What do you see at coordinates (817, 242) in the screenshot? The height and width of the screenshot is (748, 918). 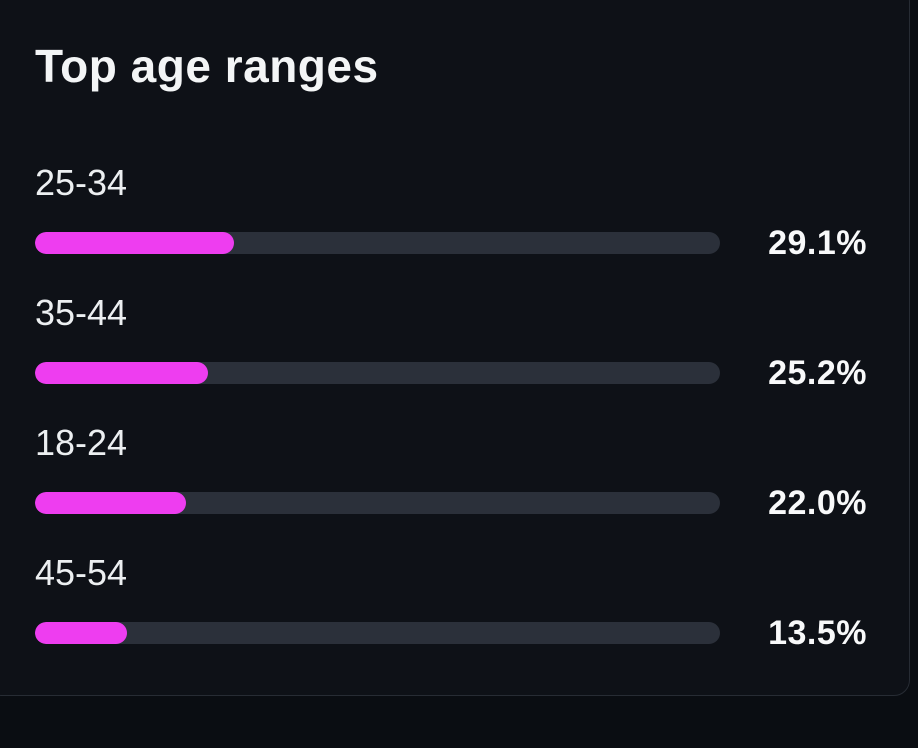 I see `percentage-value: 29.1%` at bounding box center [817, 242].